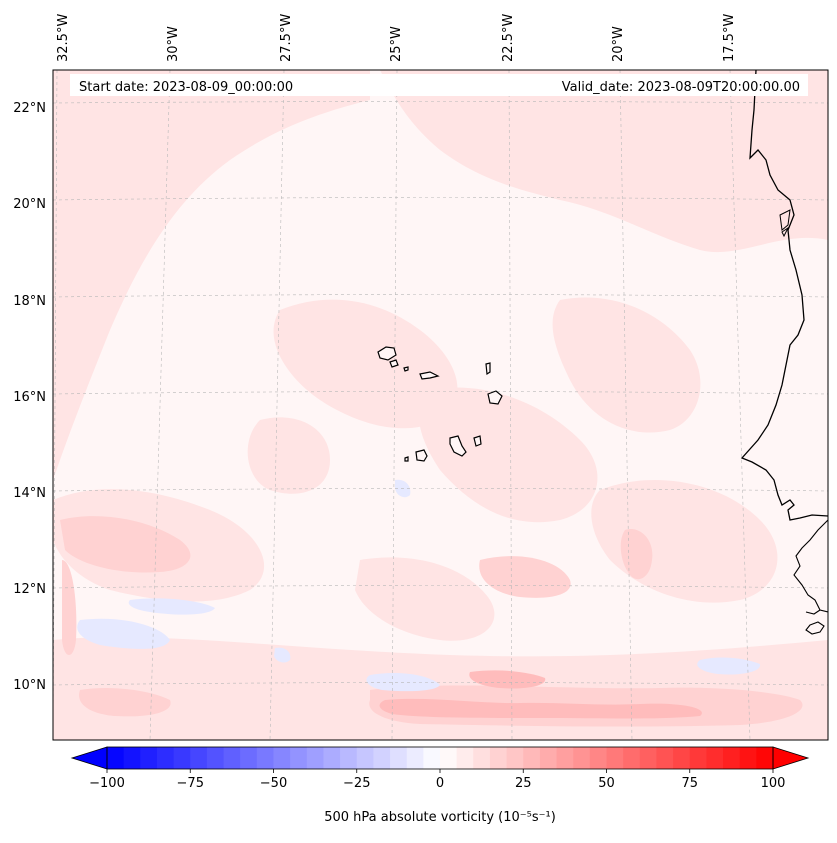 The image size is (837, 843). Describe the element at coordinates (810, 577) in the screenshot. I see `africa-coastline-south` at that location.